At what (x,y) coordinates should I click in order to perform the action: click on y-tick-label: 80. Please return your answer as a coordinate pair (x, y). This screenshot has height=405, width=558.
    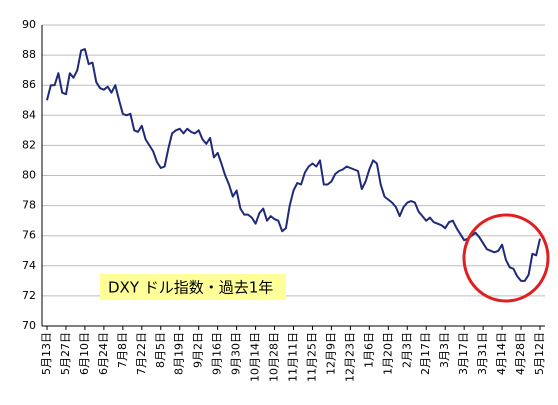
    Looking at the image, I should click on (29, 175).